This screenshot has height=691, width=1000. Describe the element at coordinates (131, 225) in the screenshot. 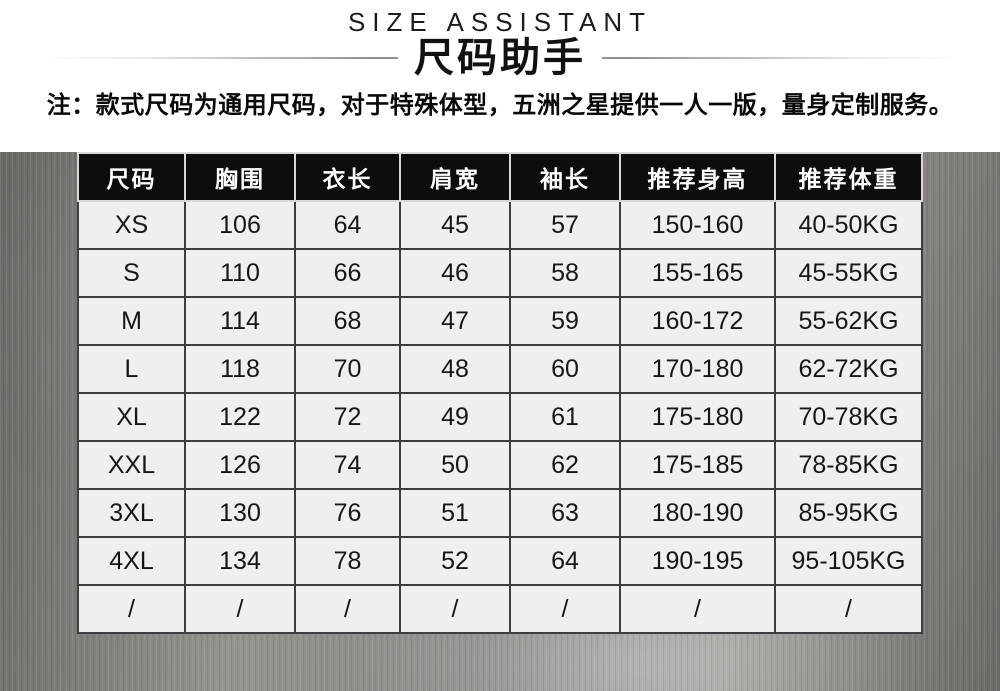

I see `size-label-cell: XS` at that location.